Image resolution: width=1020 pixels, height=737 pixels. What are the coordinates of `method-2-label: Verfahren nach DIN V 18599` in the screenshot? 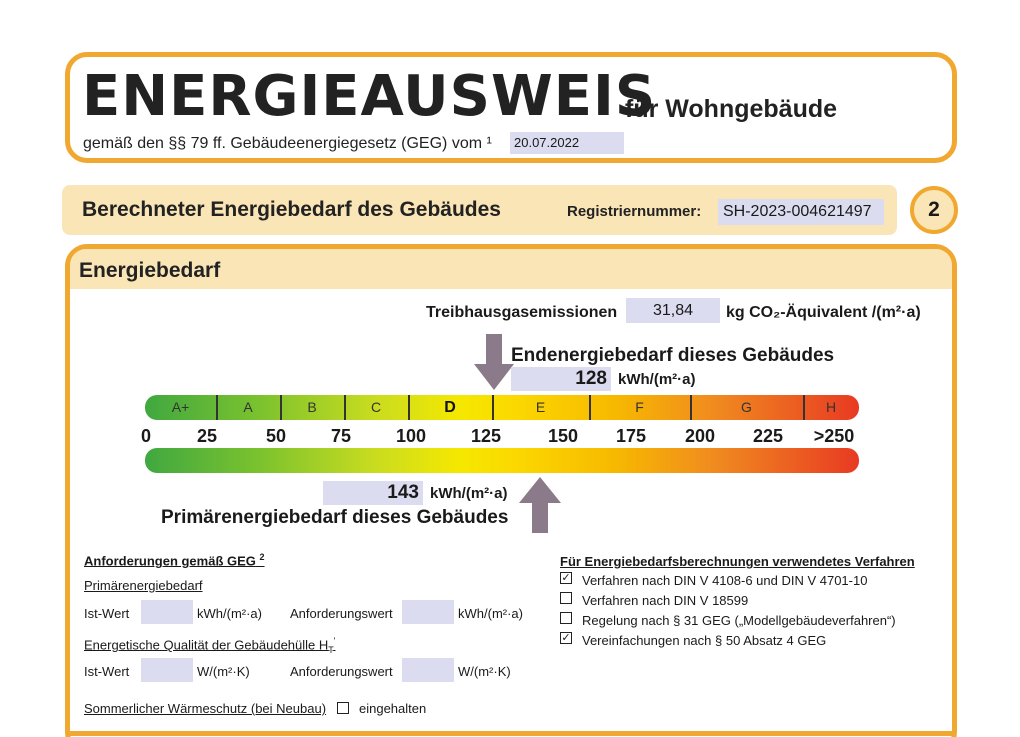 It's located at (665, 600).